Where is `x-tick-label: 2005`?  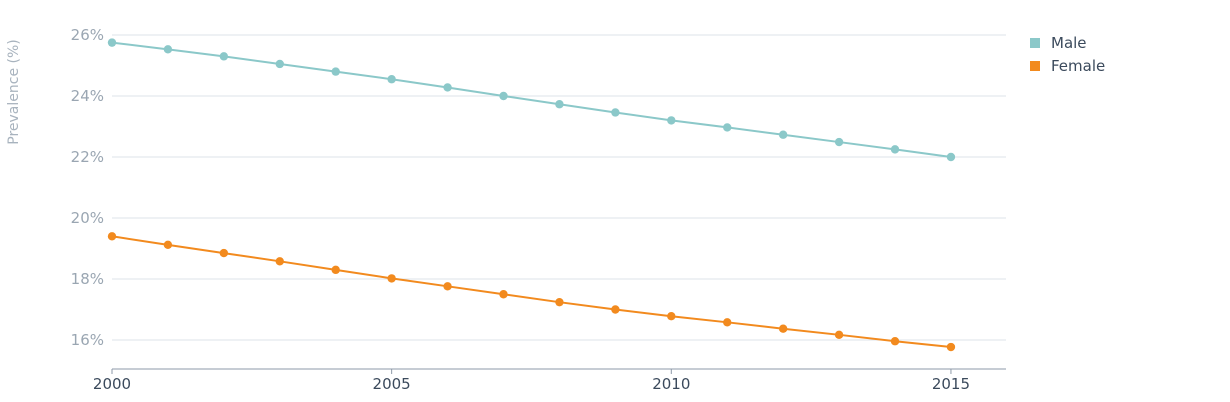
x-tick-label: 2005 is located at coordinates (392, 384).